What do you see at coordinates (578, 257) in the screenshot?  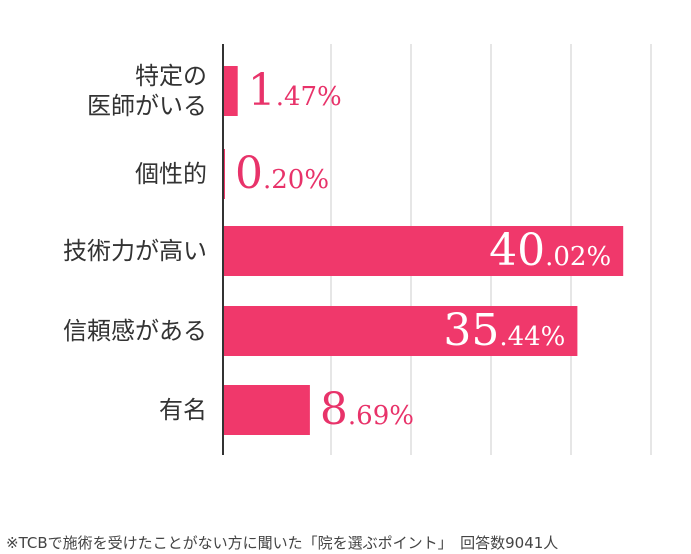 I see `data-label-rest: .02%` at bounding box center [578, 257].